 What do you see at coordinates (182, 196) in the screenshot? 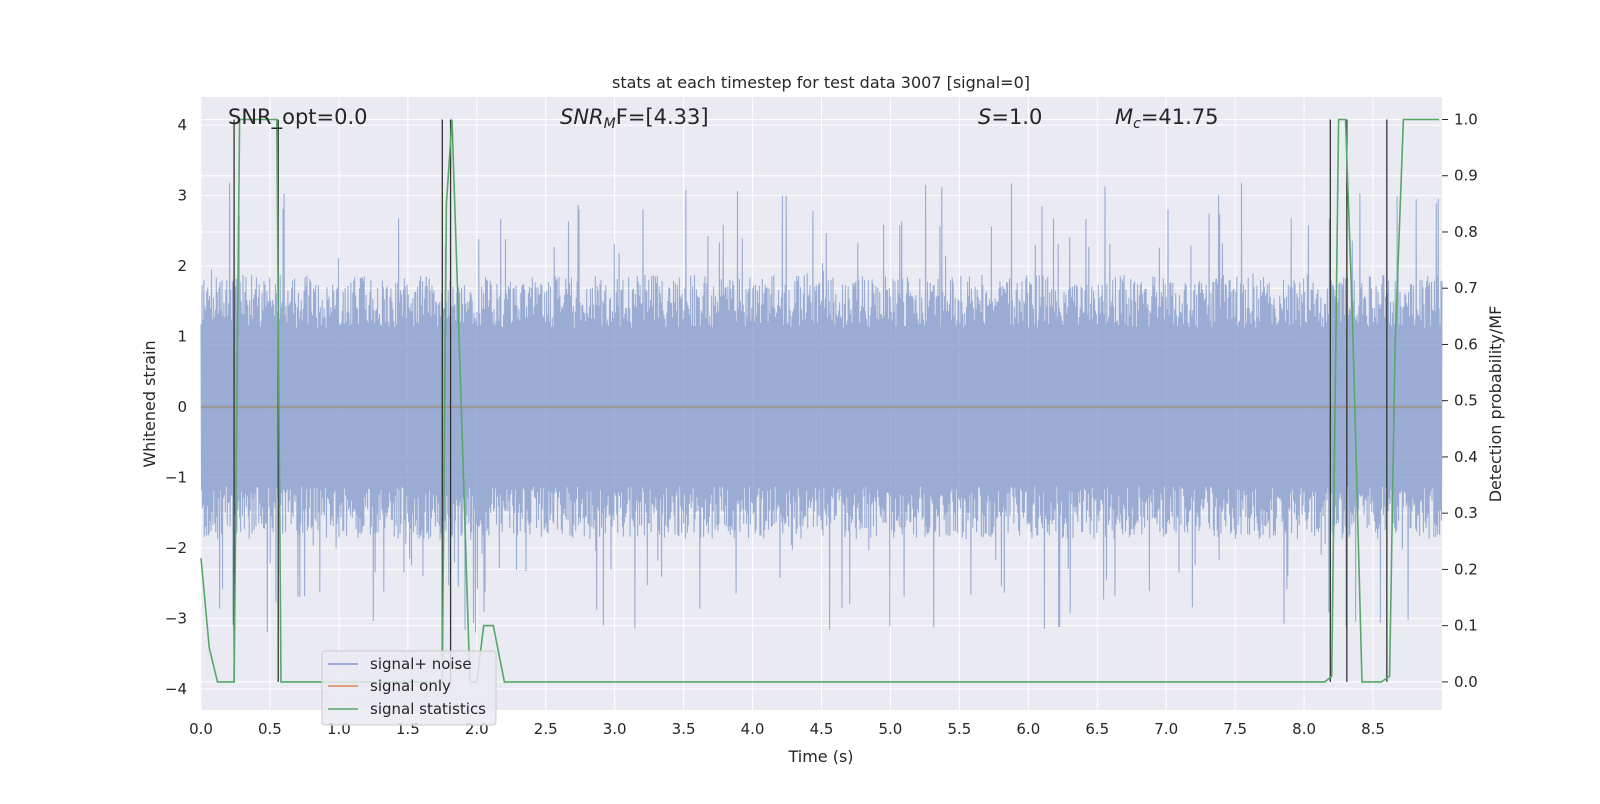
I see `y-tick-label: 3` at bounding box center [182, 196].